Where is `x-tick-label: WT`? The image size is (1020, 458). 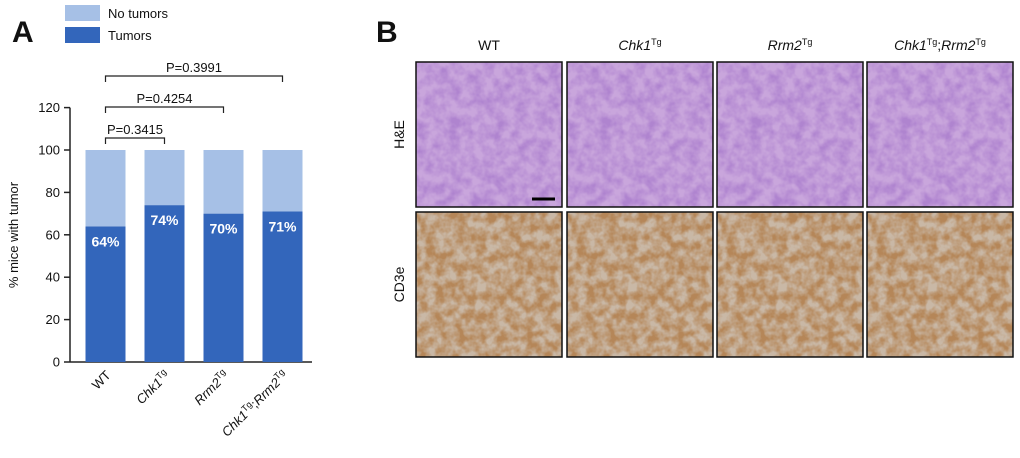 x-tick-label: WT is located at coordinates (101, 379).